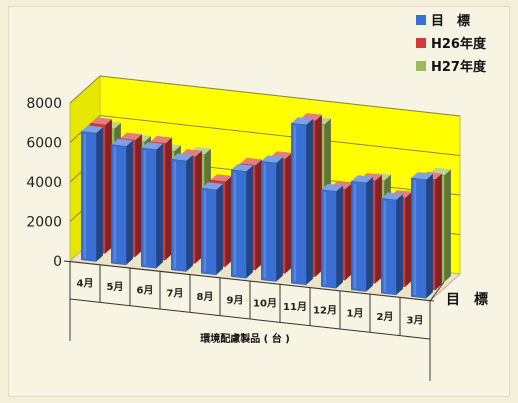 This screenshot has height=403, width=518. What do you see at coordinates (44, 223) in the screenshot?
I see `y-tick-label: 2000` at bounding box center [44, 223].